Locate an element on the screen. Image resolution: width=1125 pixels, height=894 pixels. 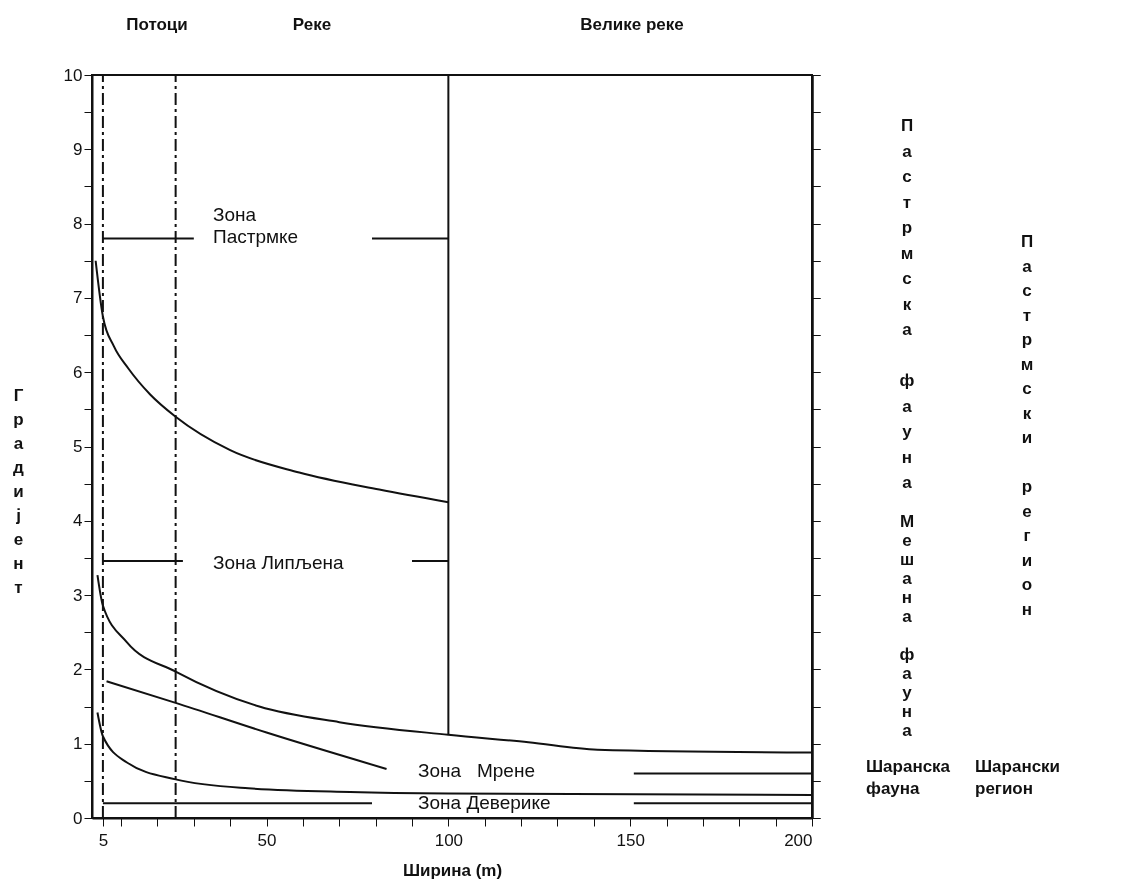
annotation: Зона Мрене is located at coordinates (477, 771).